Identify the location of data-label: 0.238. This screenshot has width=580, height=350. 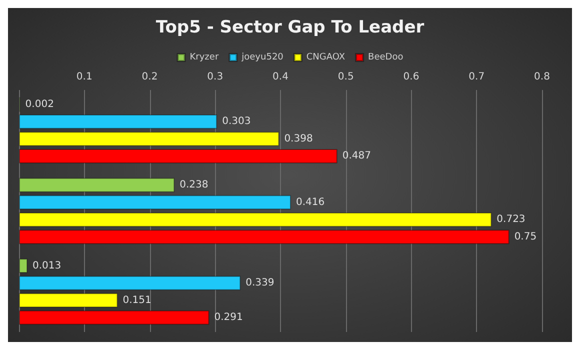
(194, 185).